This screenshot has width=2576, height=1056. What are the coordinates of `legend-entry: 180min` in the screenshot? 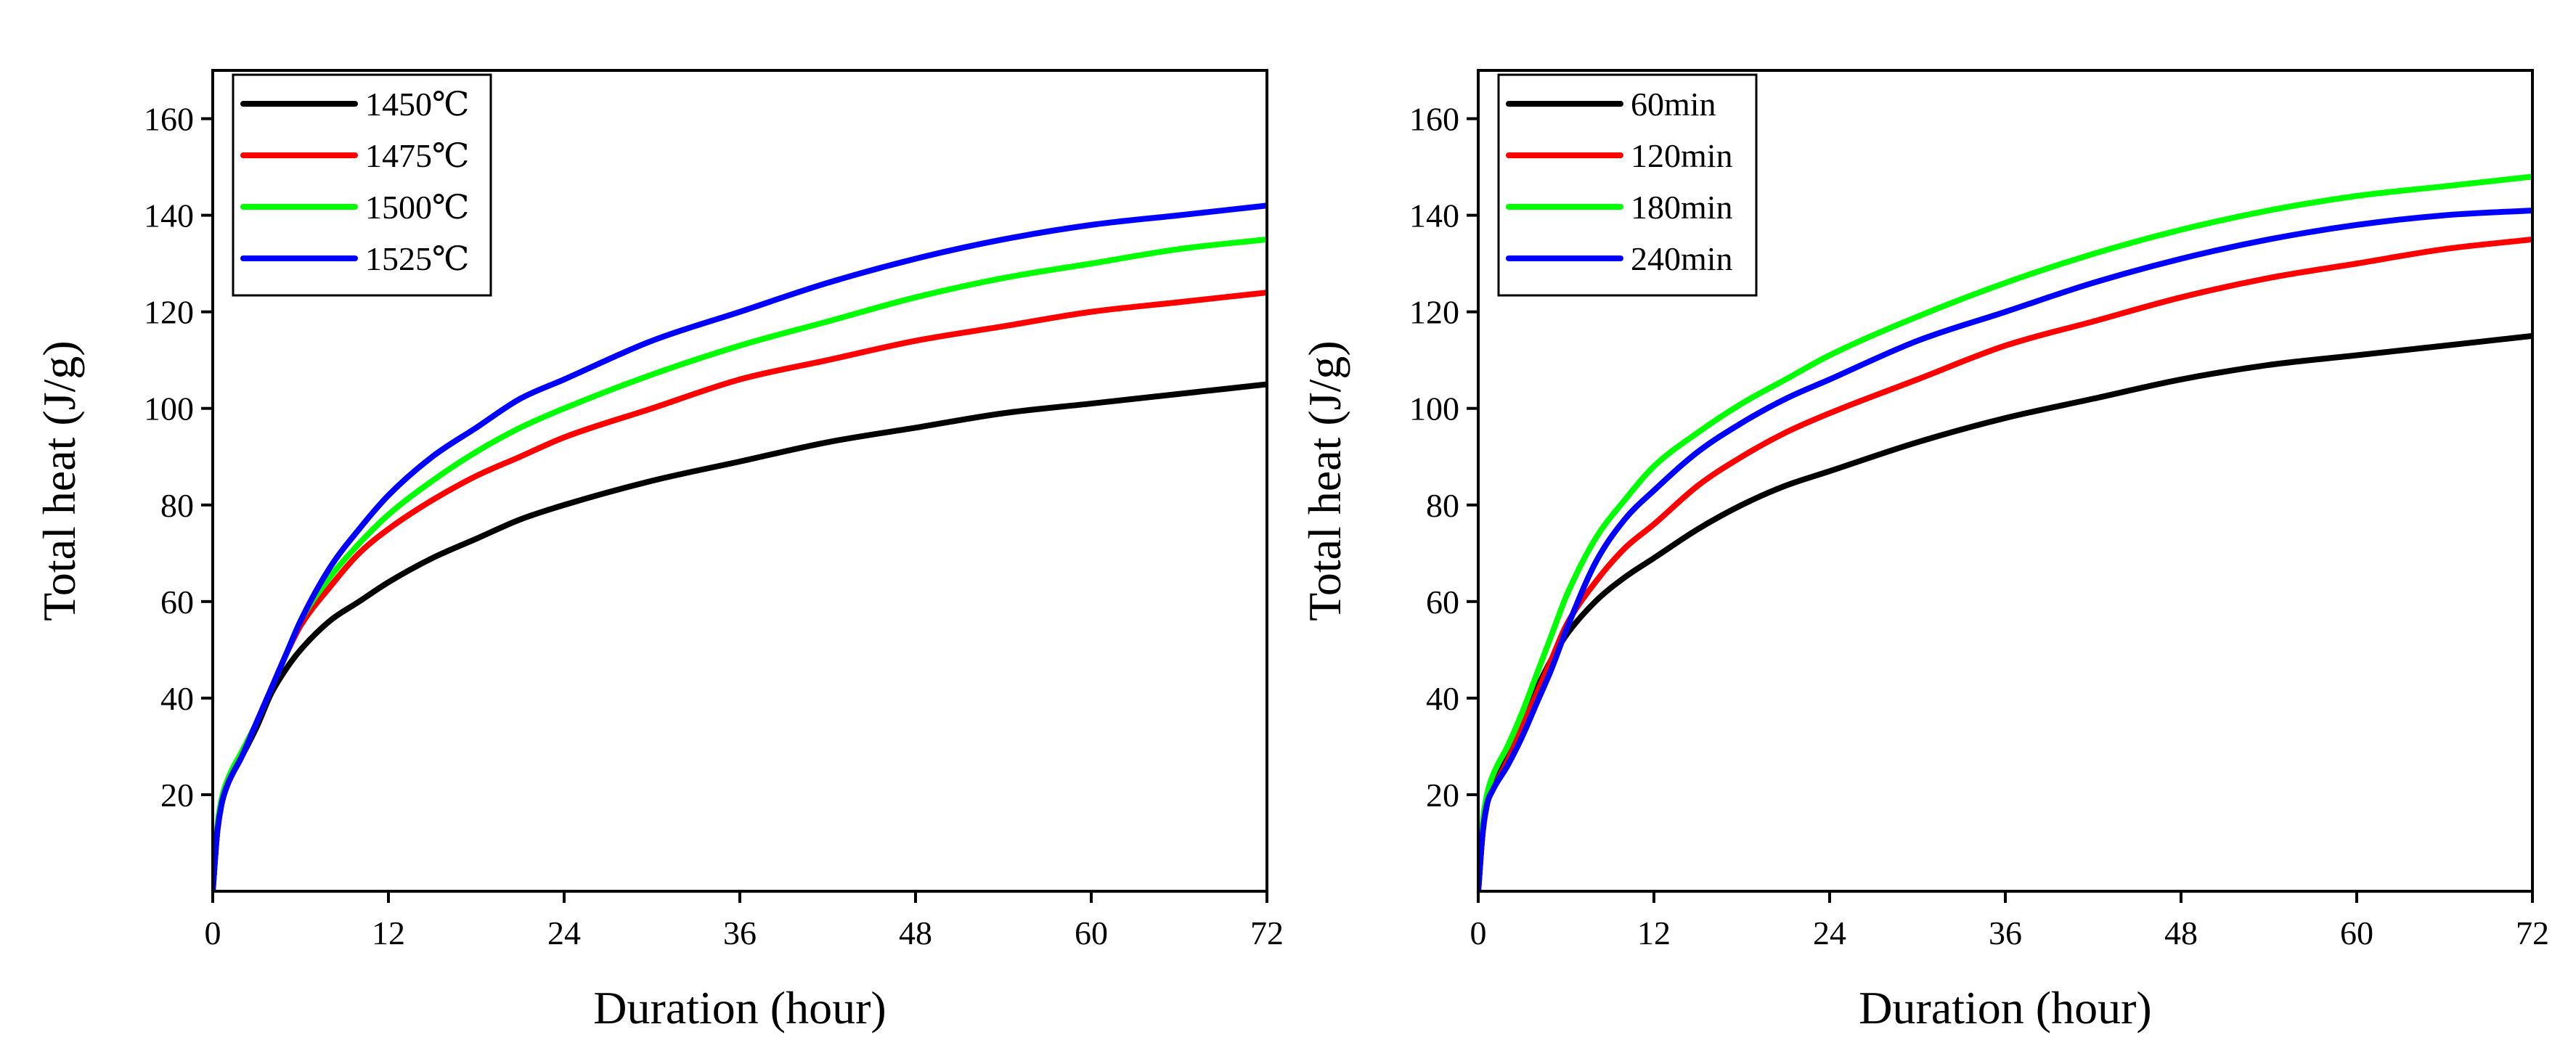 It's located at (1682, 207).